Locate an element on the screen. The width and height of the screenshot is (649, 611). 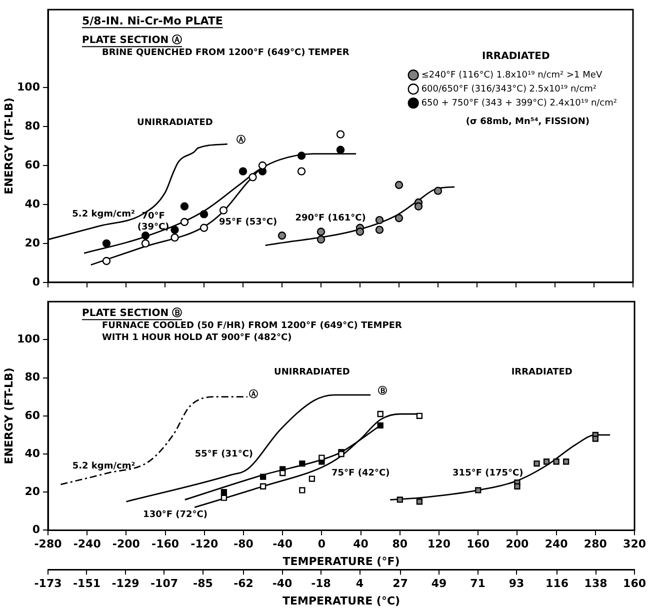
x2-tick-label: -85 is located at coordinates (203, 583).